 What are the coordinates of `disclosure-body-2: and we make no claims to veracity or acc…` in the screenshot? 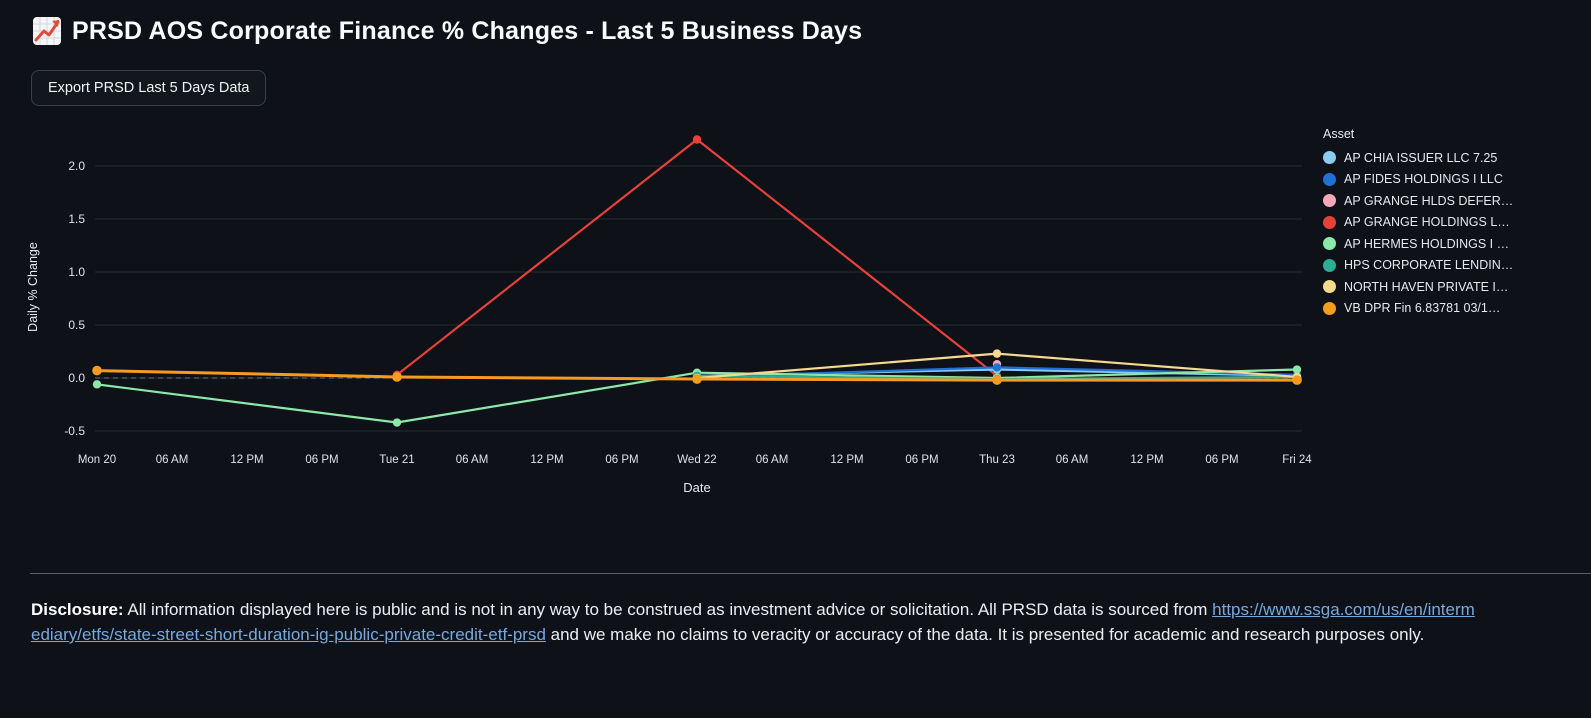 It's located at (985, 634).